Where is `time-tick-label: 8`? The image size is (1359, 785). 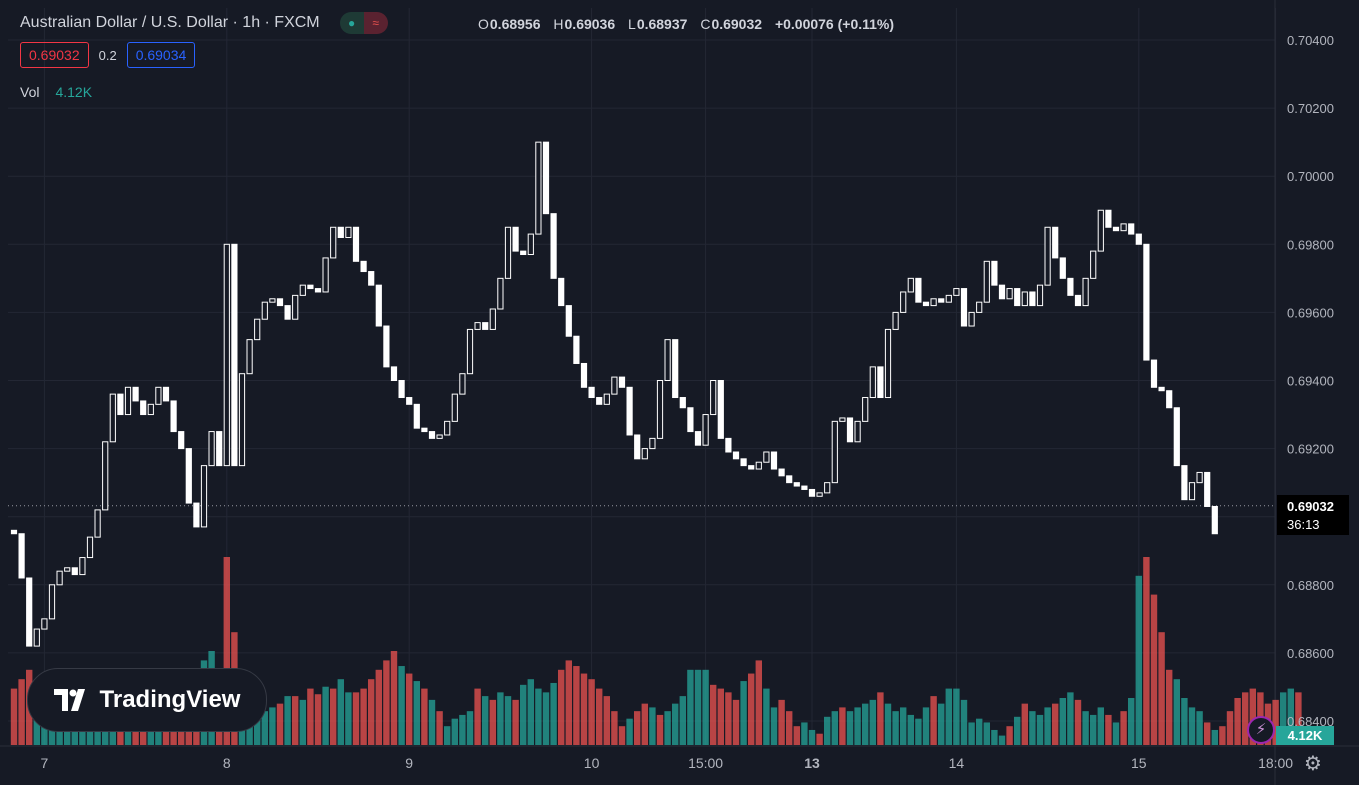
time-tick-label: 8 is located at coordinates (227, 763).